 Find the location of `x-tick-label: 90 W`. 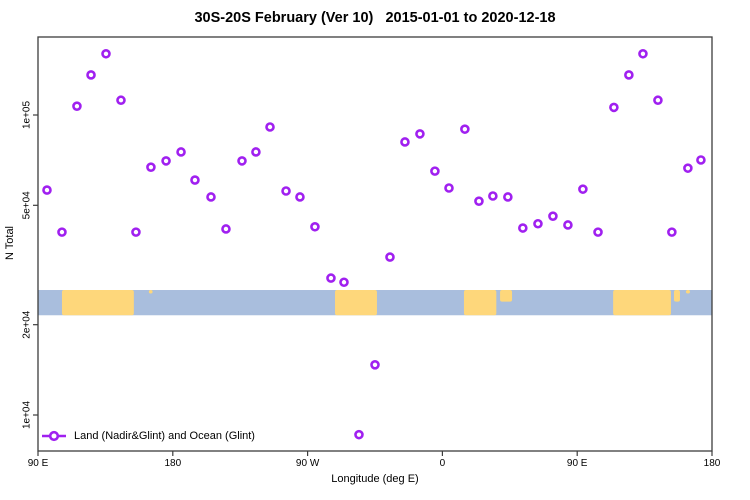

x-tick-label: 90 W is located at coordinates (308, 463).